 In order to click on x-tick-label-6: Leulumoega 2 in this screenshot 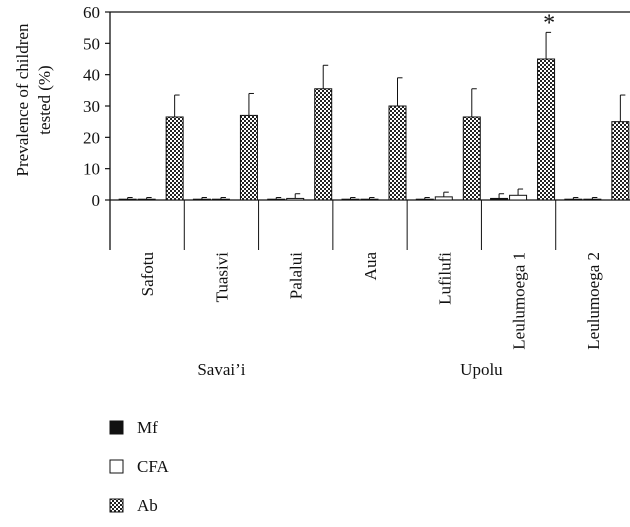, I will do `click(593, 301)`.